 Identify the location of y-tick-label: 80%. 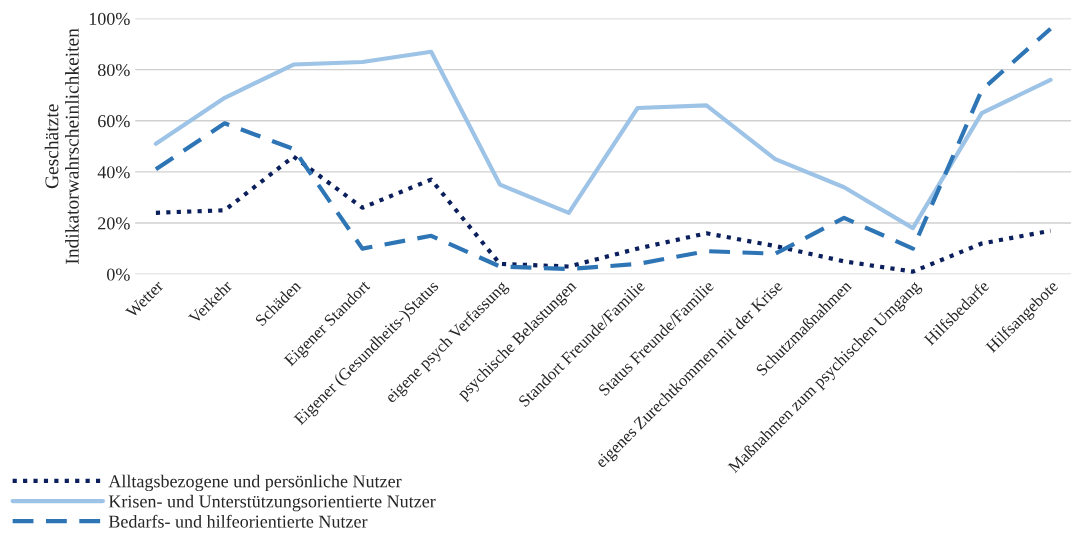
(113, 70).